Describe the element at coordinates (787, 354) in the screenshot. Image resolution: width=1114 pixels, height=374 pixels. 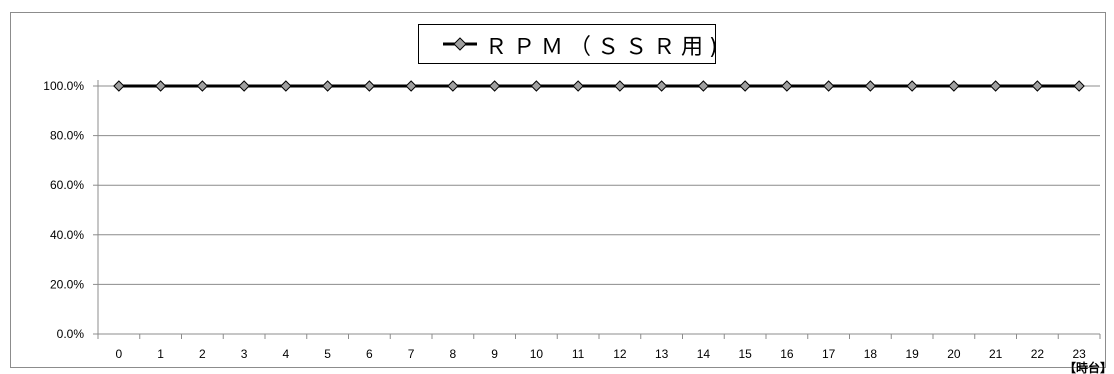
I see `x-tick-label: 16` at that location.